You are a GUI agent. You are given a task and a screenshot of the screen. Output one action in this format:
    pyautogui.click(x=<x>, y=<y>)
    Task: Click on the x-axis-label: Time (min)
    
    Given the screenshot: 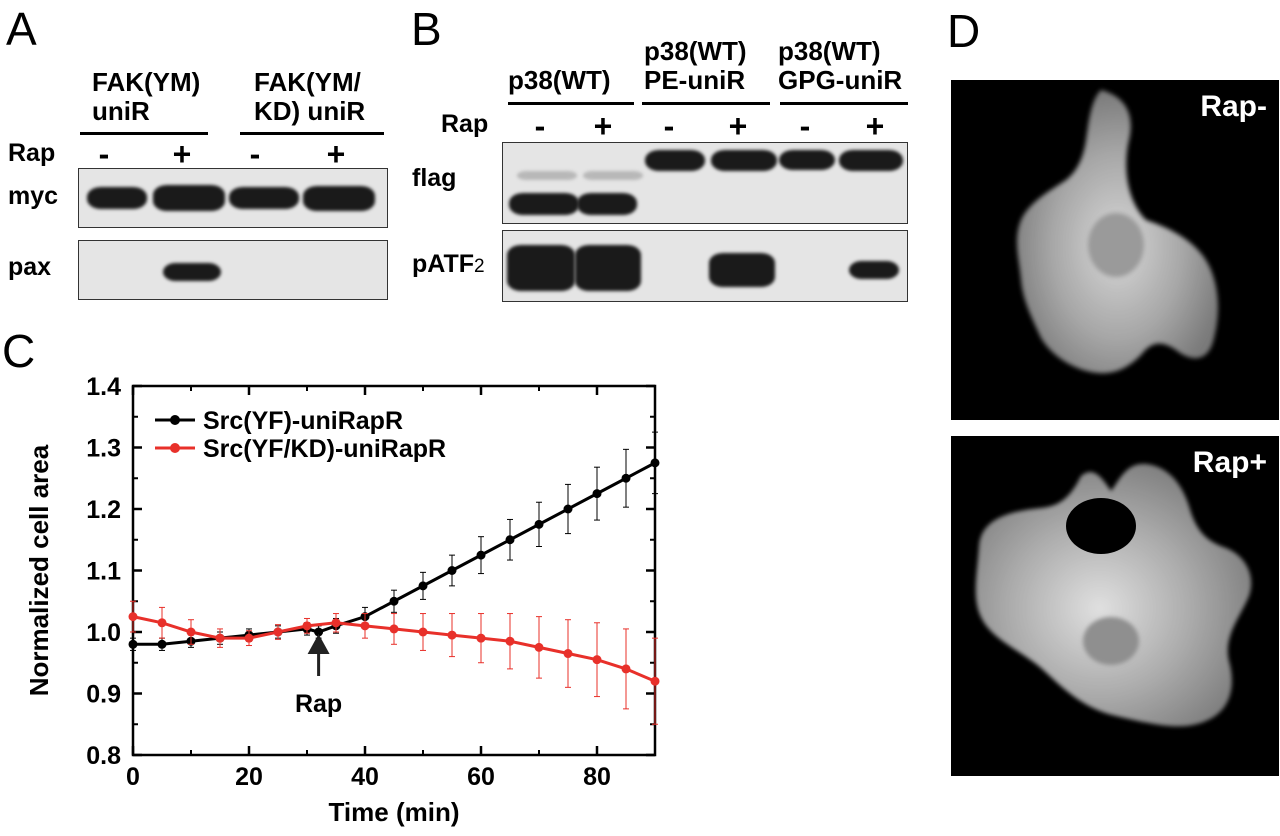 What is the action you would take?
    pyautogui.click(x=394, y=812)
    